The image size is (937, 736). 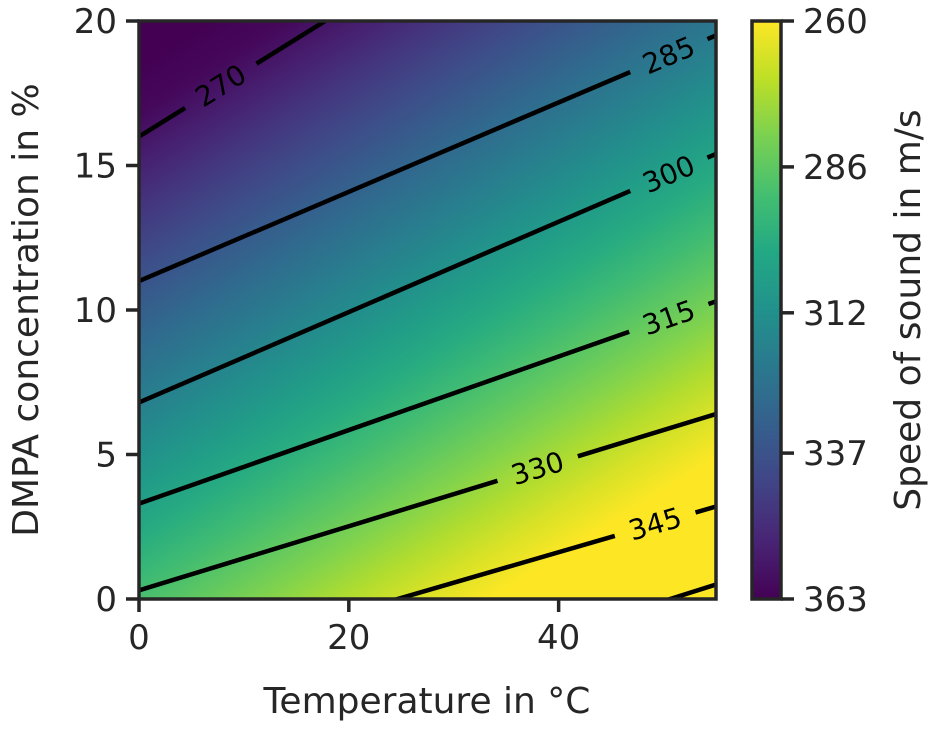 I want to click on colorbar-tick-label: 337, so click(x=835, y=454).